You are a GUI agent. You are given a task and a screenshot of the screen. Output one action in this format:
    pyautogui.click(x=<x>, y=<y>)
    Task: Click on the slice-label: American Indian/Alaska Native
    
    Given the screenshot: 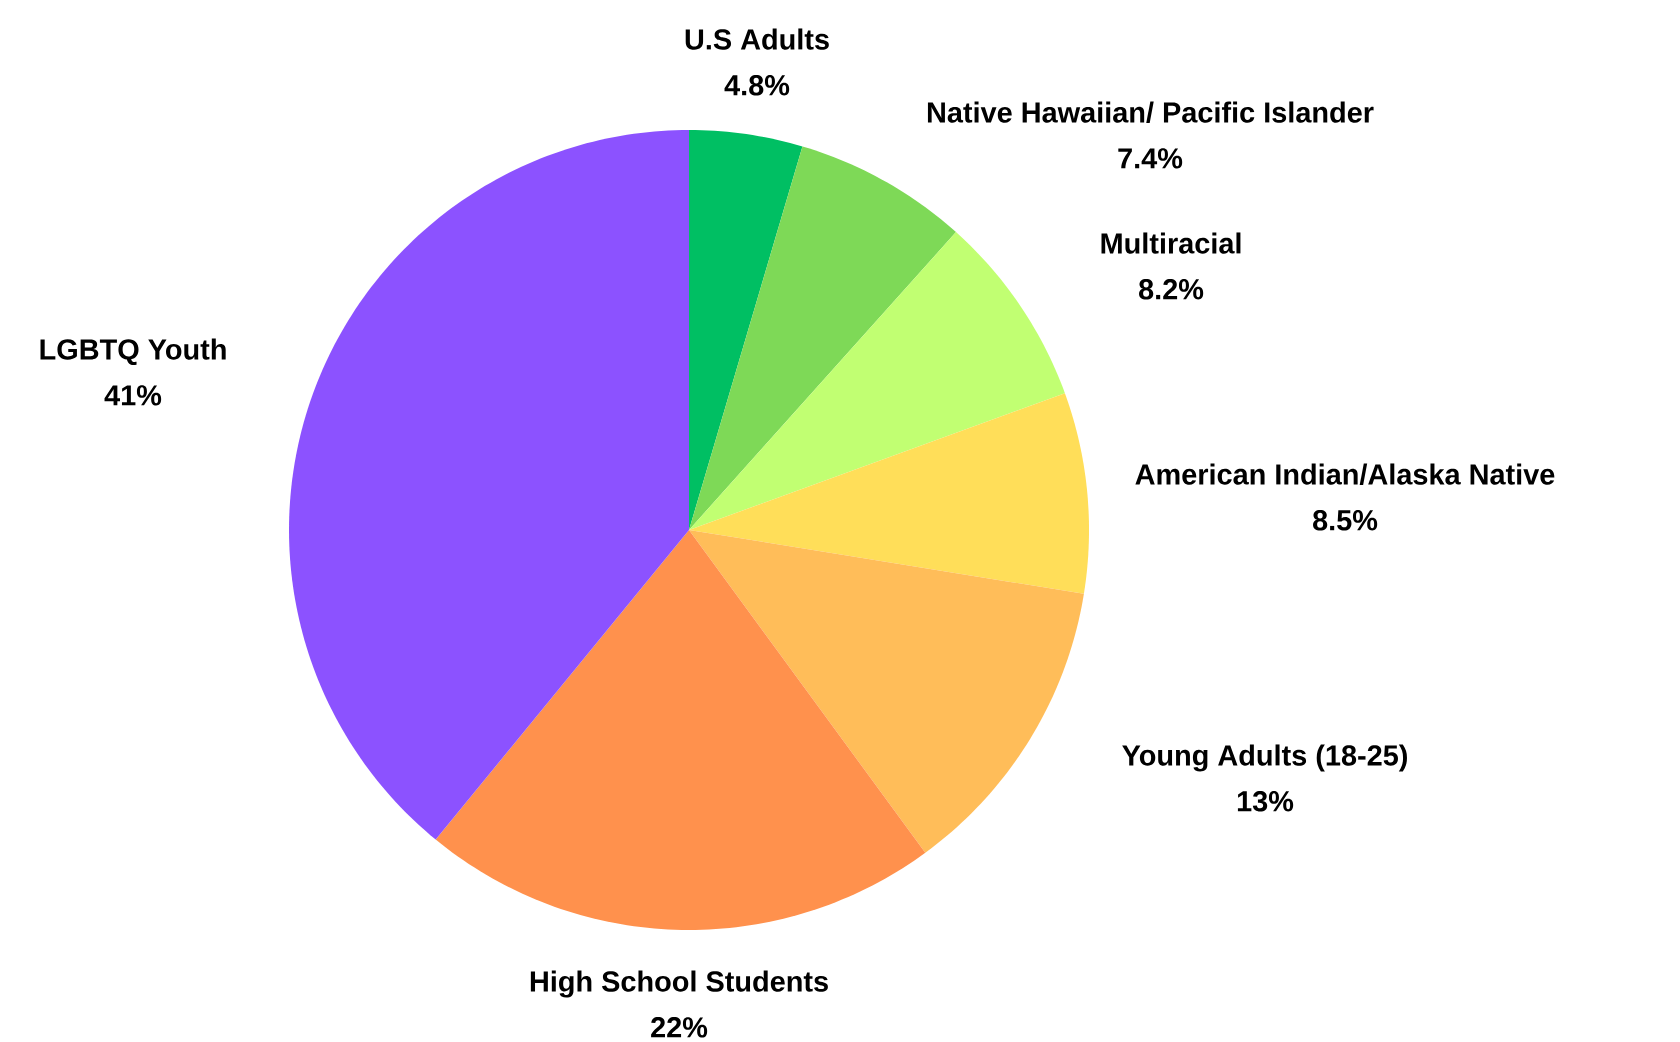 What is the action you would take?
    pyautogui.click(x=1345, y=474)
    